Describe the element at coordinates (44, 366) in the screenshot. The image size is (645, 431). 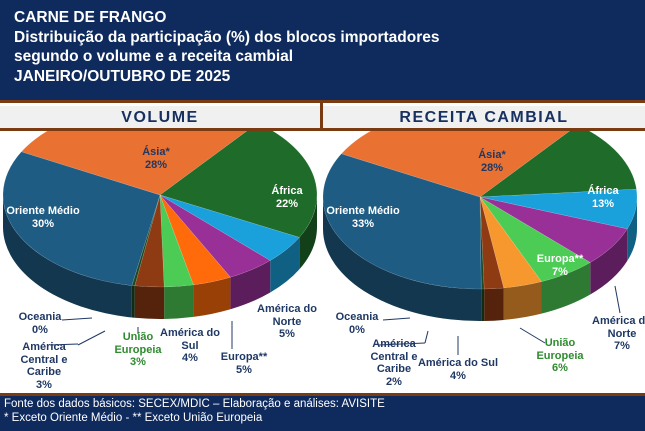
I see `label-volume-america-central: América Central e Caribe 3%` at that location.